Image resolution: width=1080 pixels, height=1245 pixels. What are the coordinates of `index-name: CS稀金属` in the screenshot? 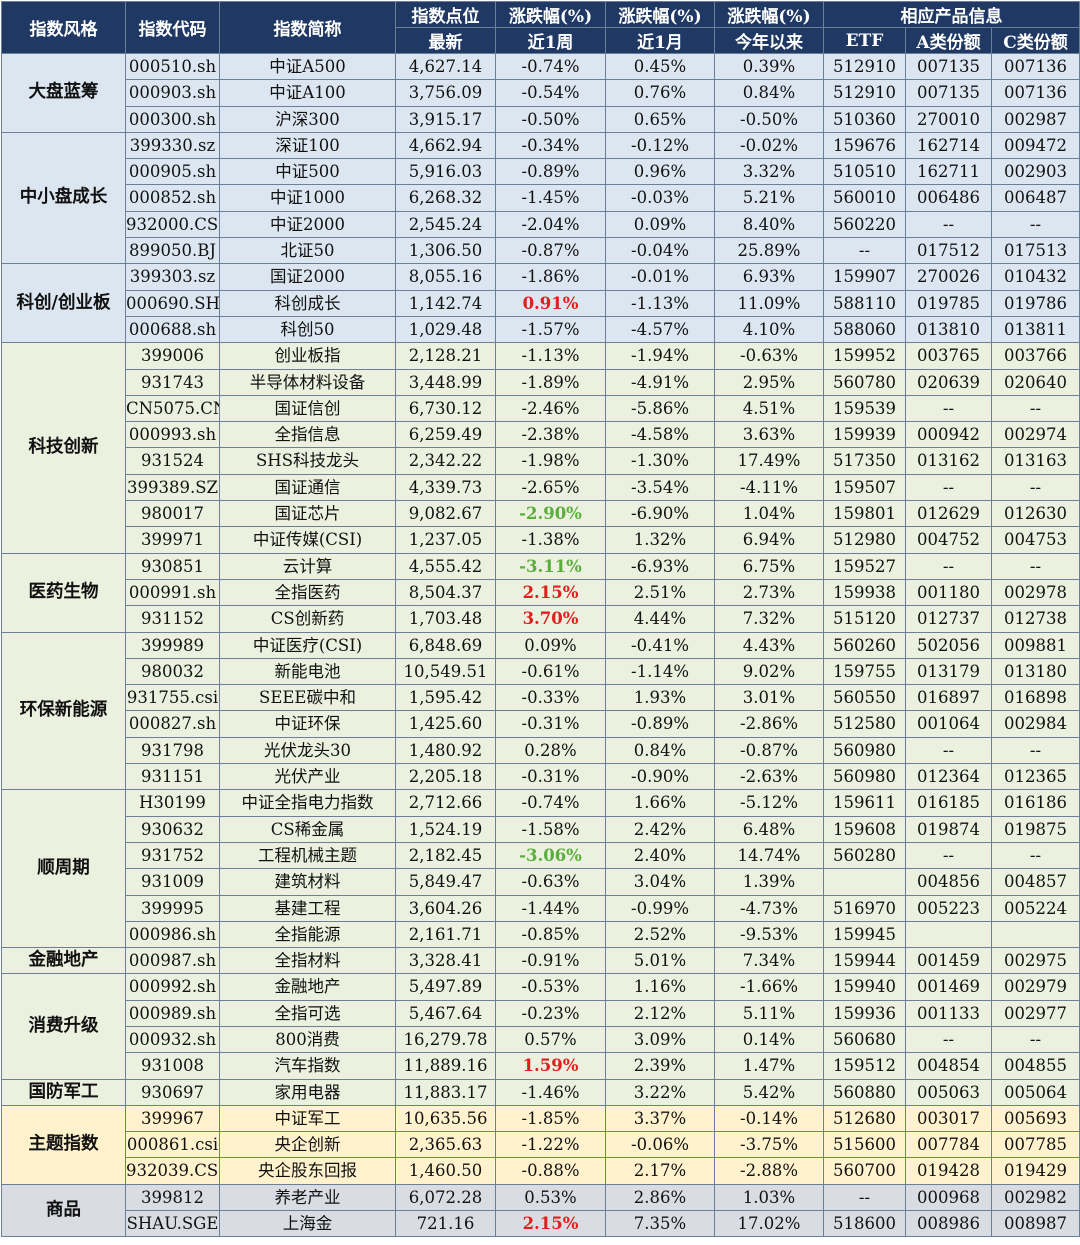 It's located at (307, 829).